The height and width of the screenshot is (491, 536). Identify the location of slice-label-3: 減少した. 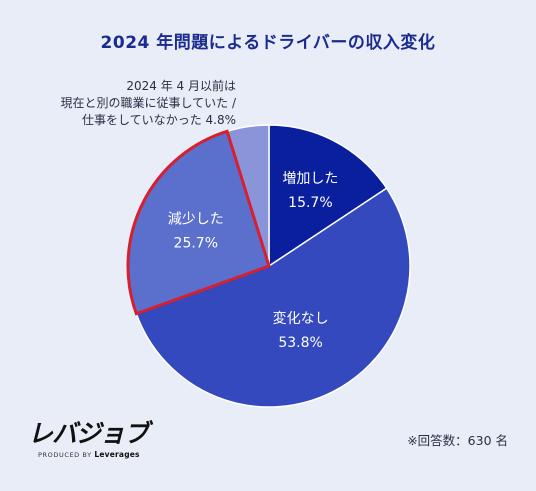
(196, 219).